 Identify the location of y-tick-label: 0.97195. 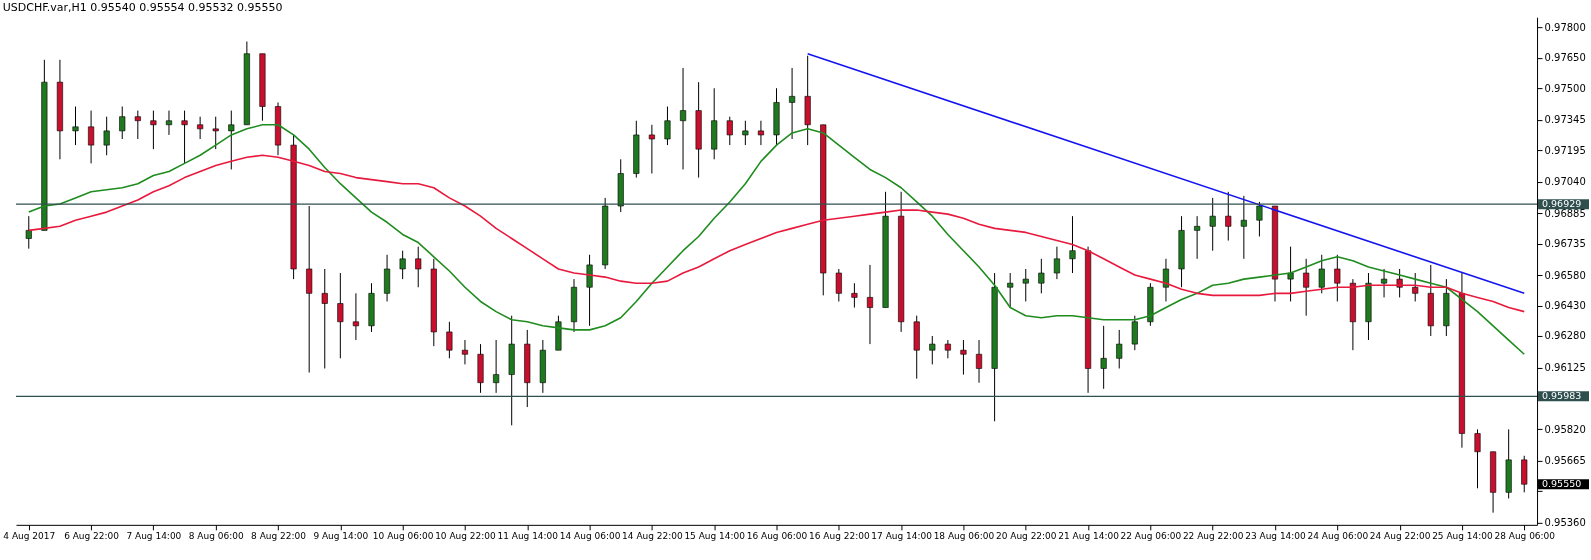
(1565, 150).